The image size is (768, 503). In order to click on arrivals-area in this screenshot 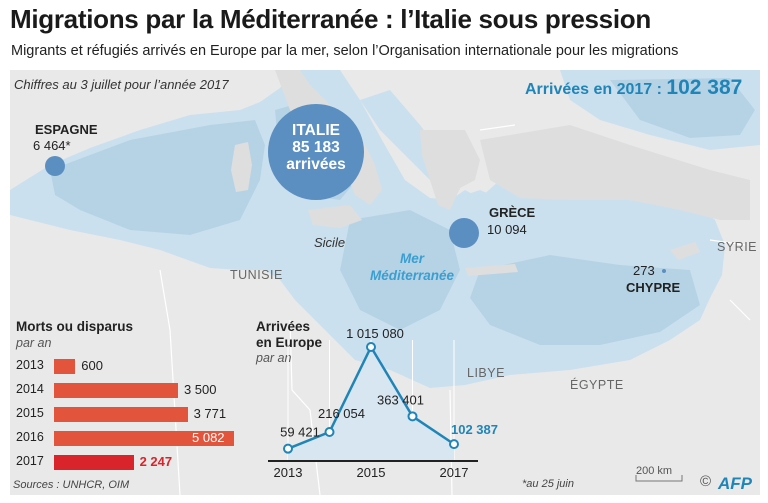, I will do `click(371, 404)`.